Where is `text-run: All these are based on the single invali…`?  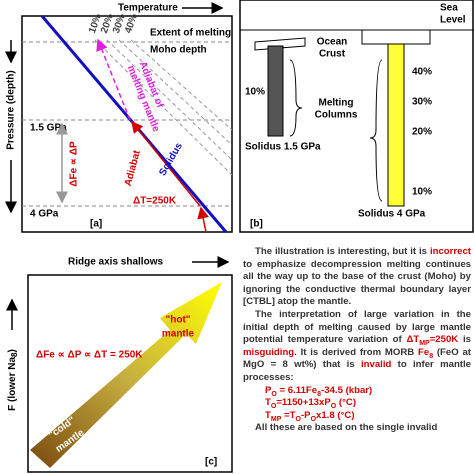 text-run: All these are based on the single invali… is located at coordinates (346, 428).